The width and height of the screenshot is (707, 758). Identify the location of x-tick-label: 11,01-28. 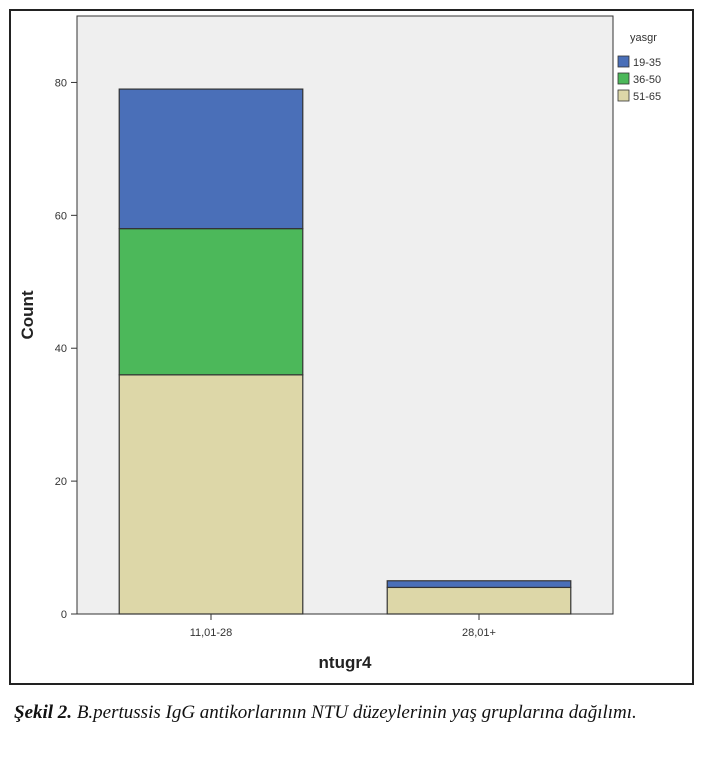
(211, 633).